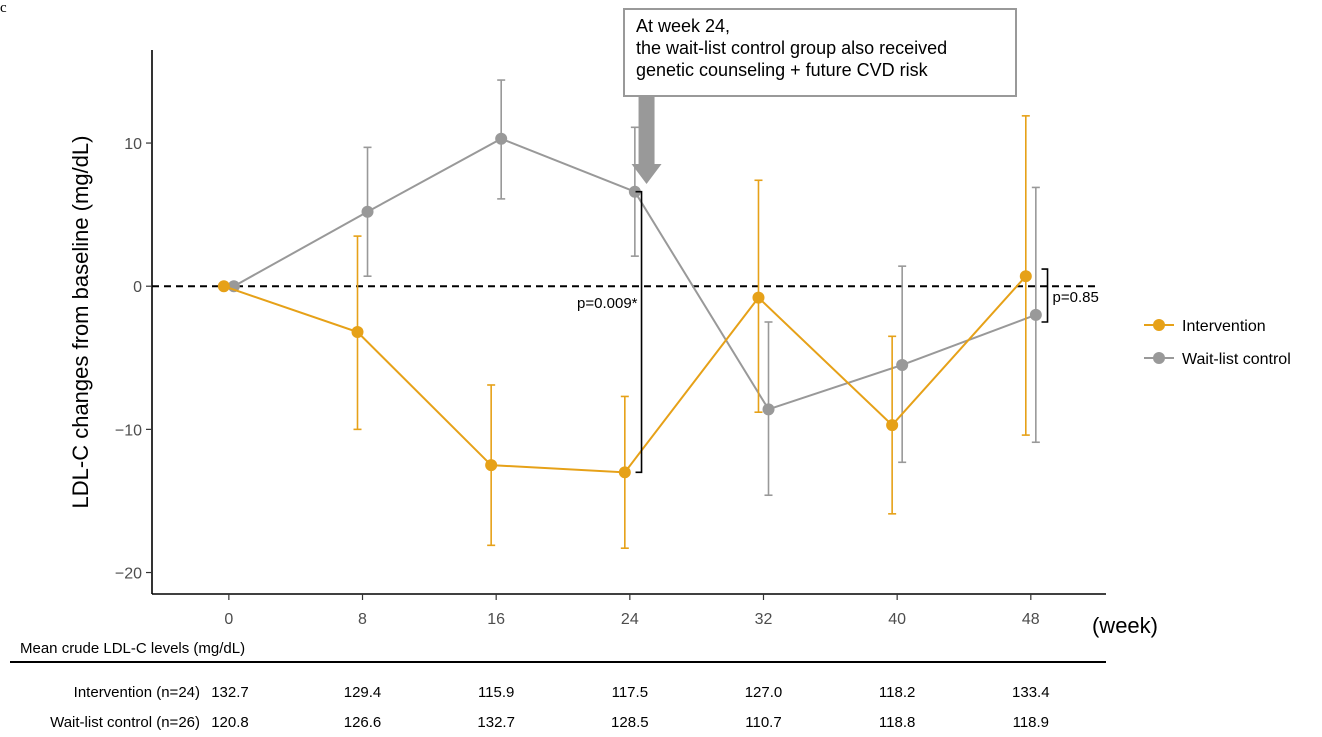 Image resolution: width=1322 pixels, height=737 pixels. I want to click on y-tick-label: 0, so click(137, 287).